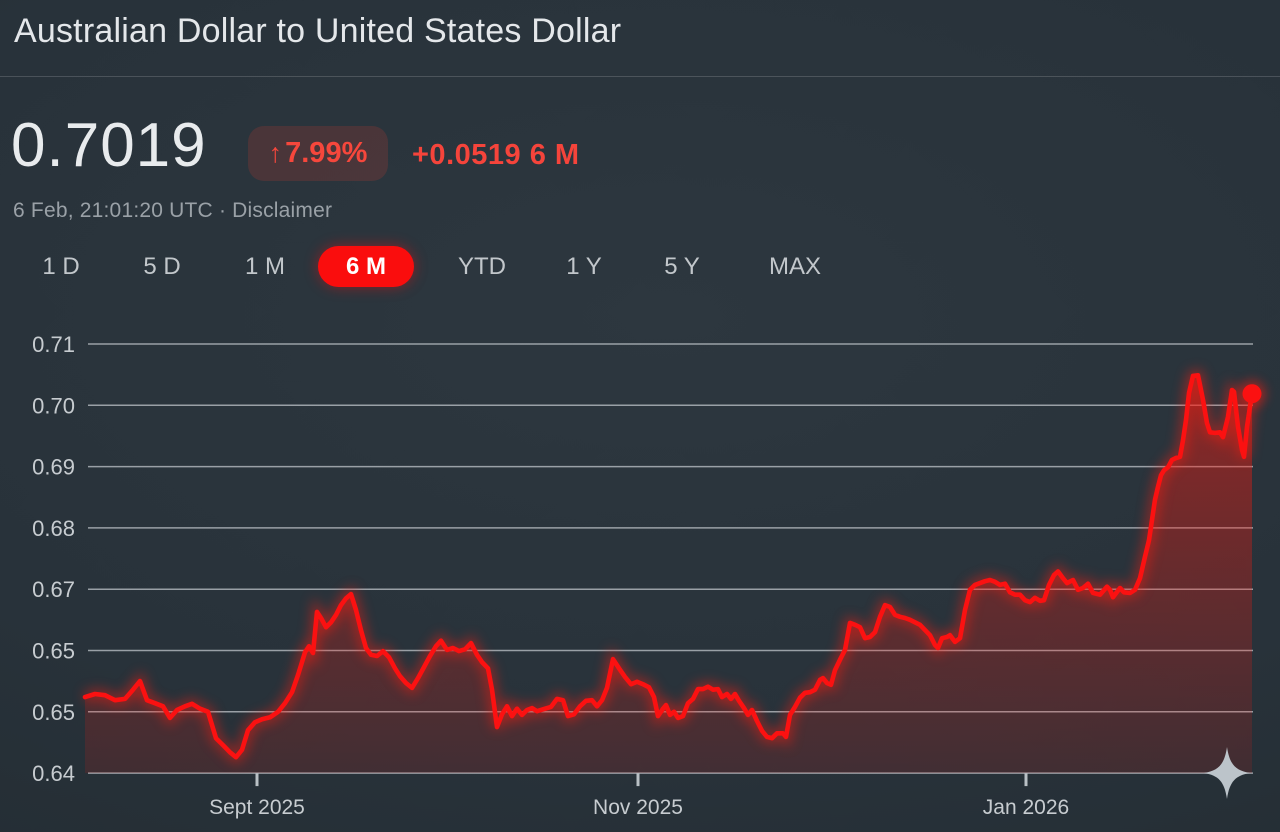 This screenshot has height=832, width=1280. Describe the element at coordinates (53, 589) in the screenshot. I see `y-axis-label: 0.67` at that location.